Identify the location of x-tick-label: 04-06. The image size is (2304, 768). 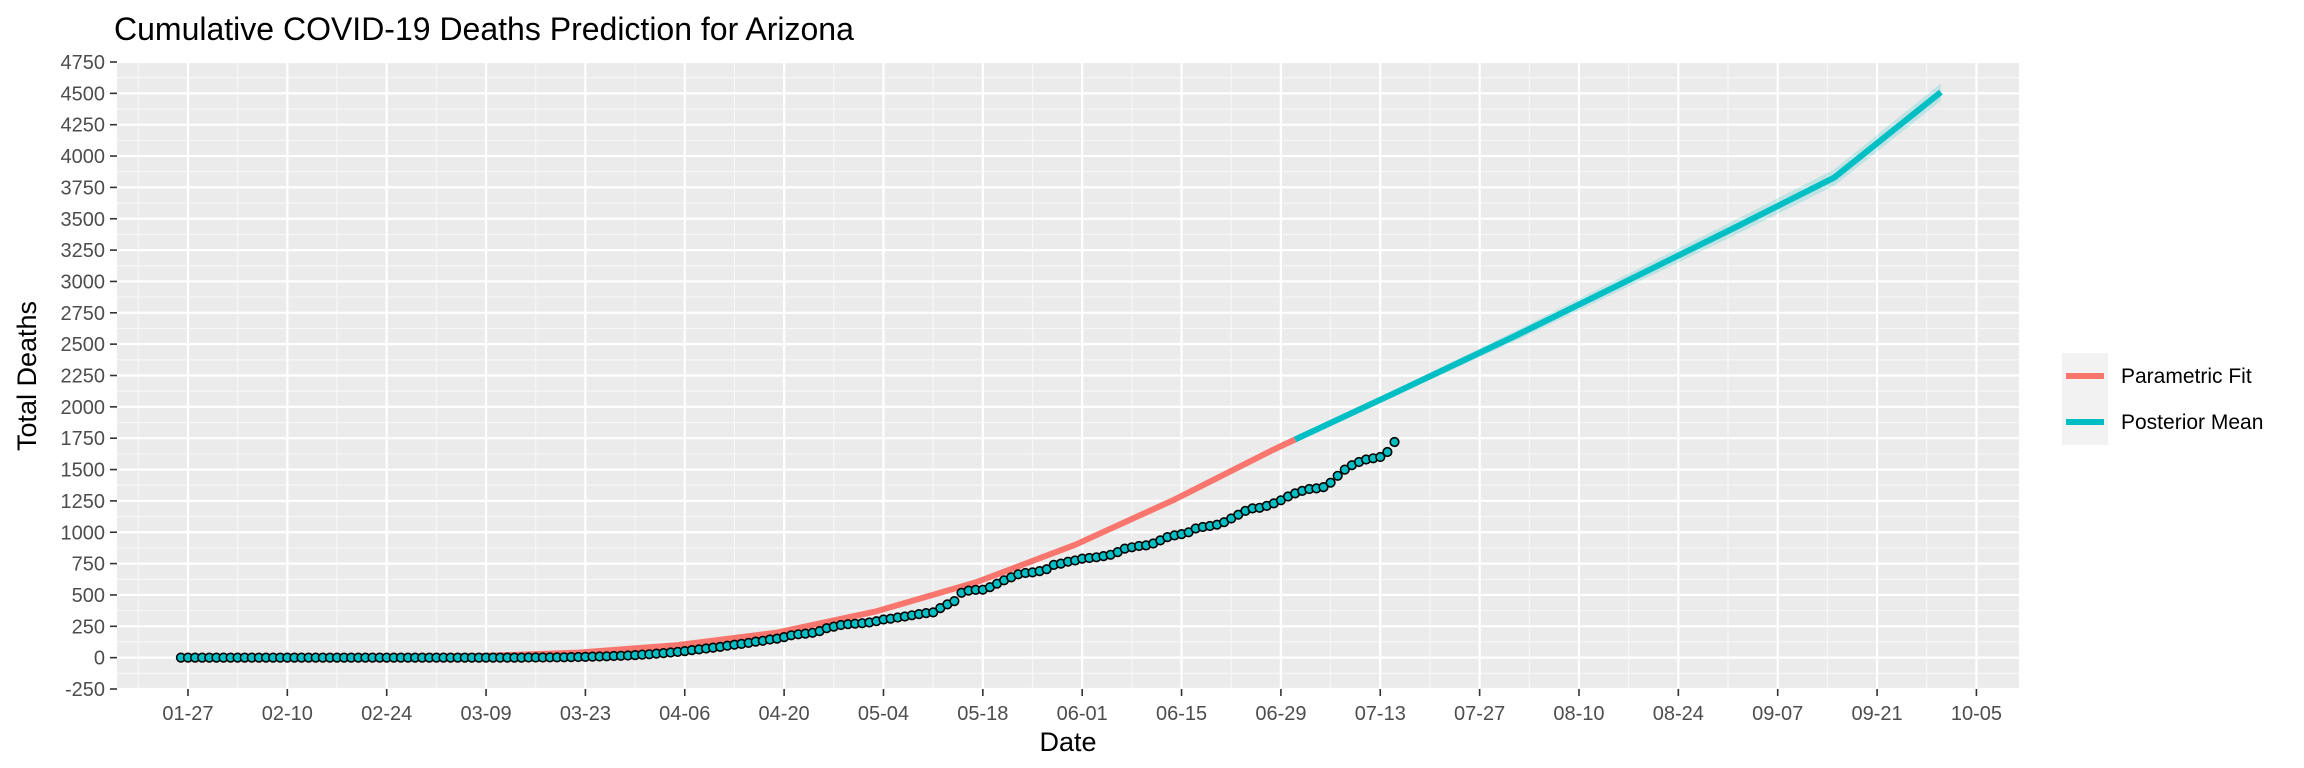
(684, 714).